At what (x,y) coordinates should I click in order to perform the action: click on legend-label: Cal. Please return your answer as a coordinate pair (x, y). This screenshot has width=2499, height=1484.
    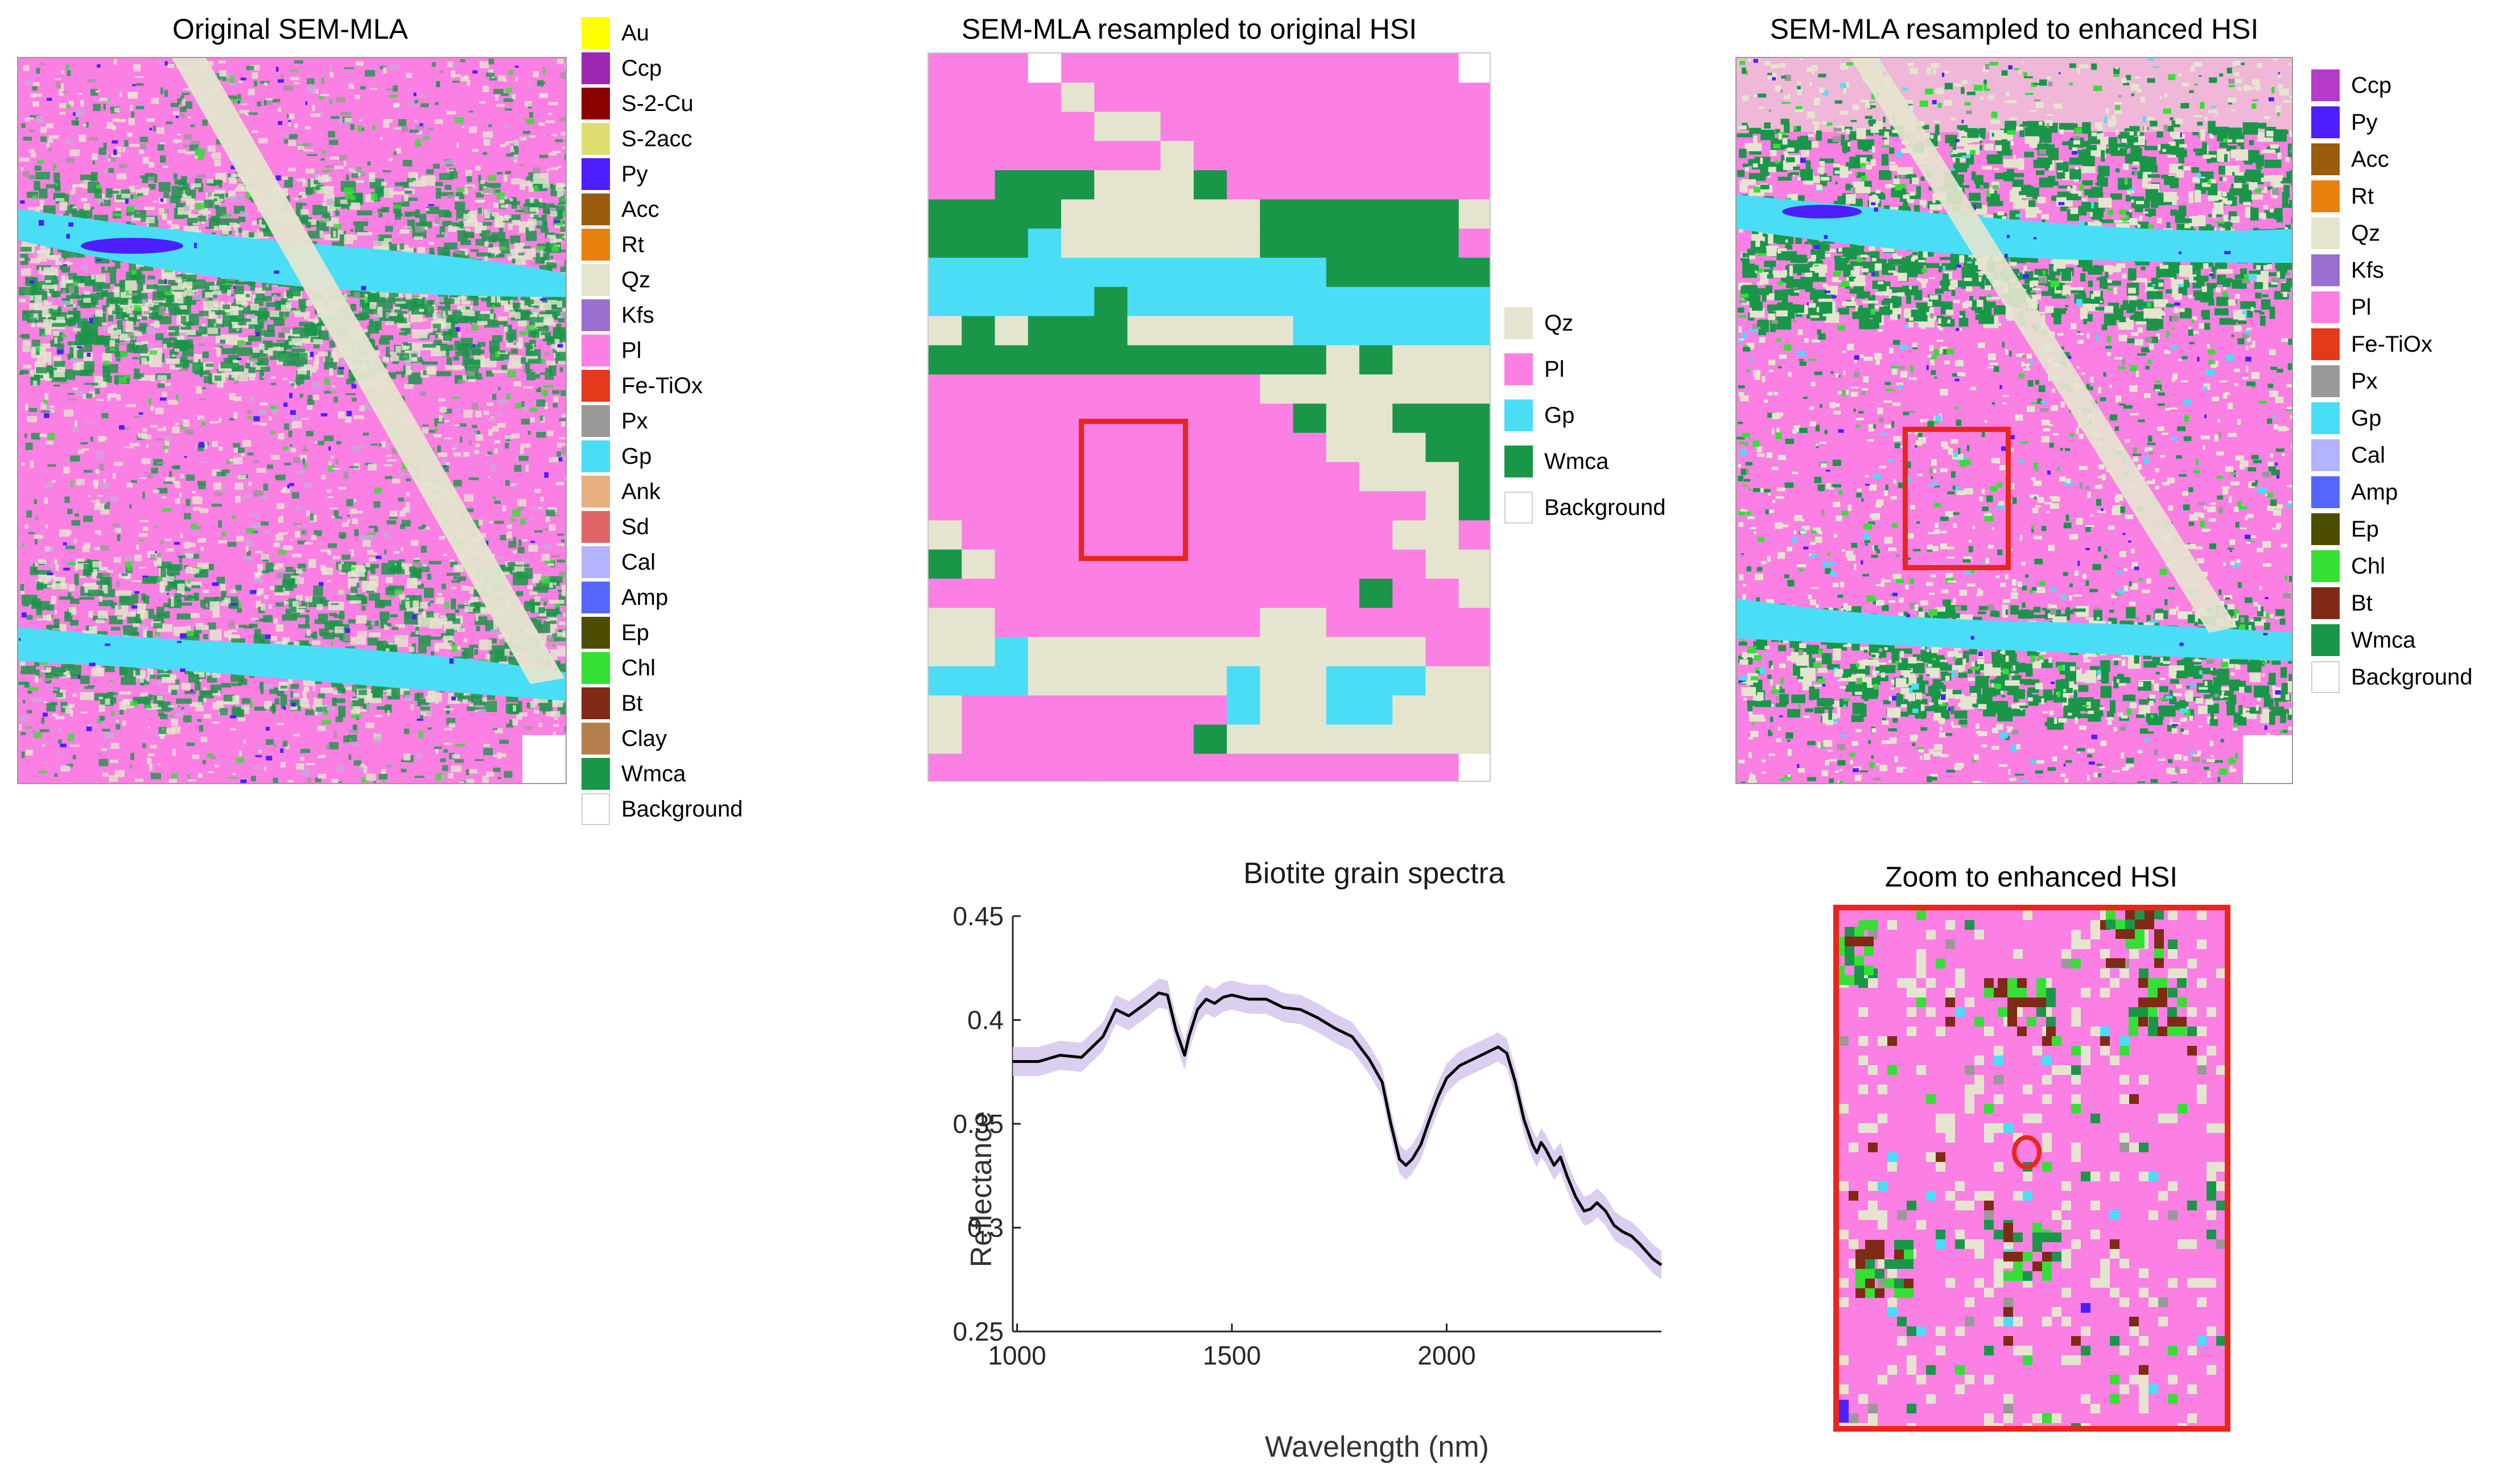
    Looking at the image, I should click on (638, 562).